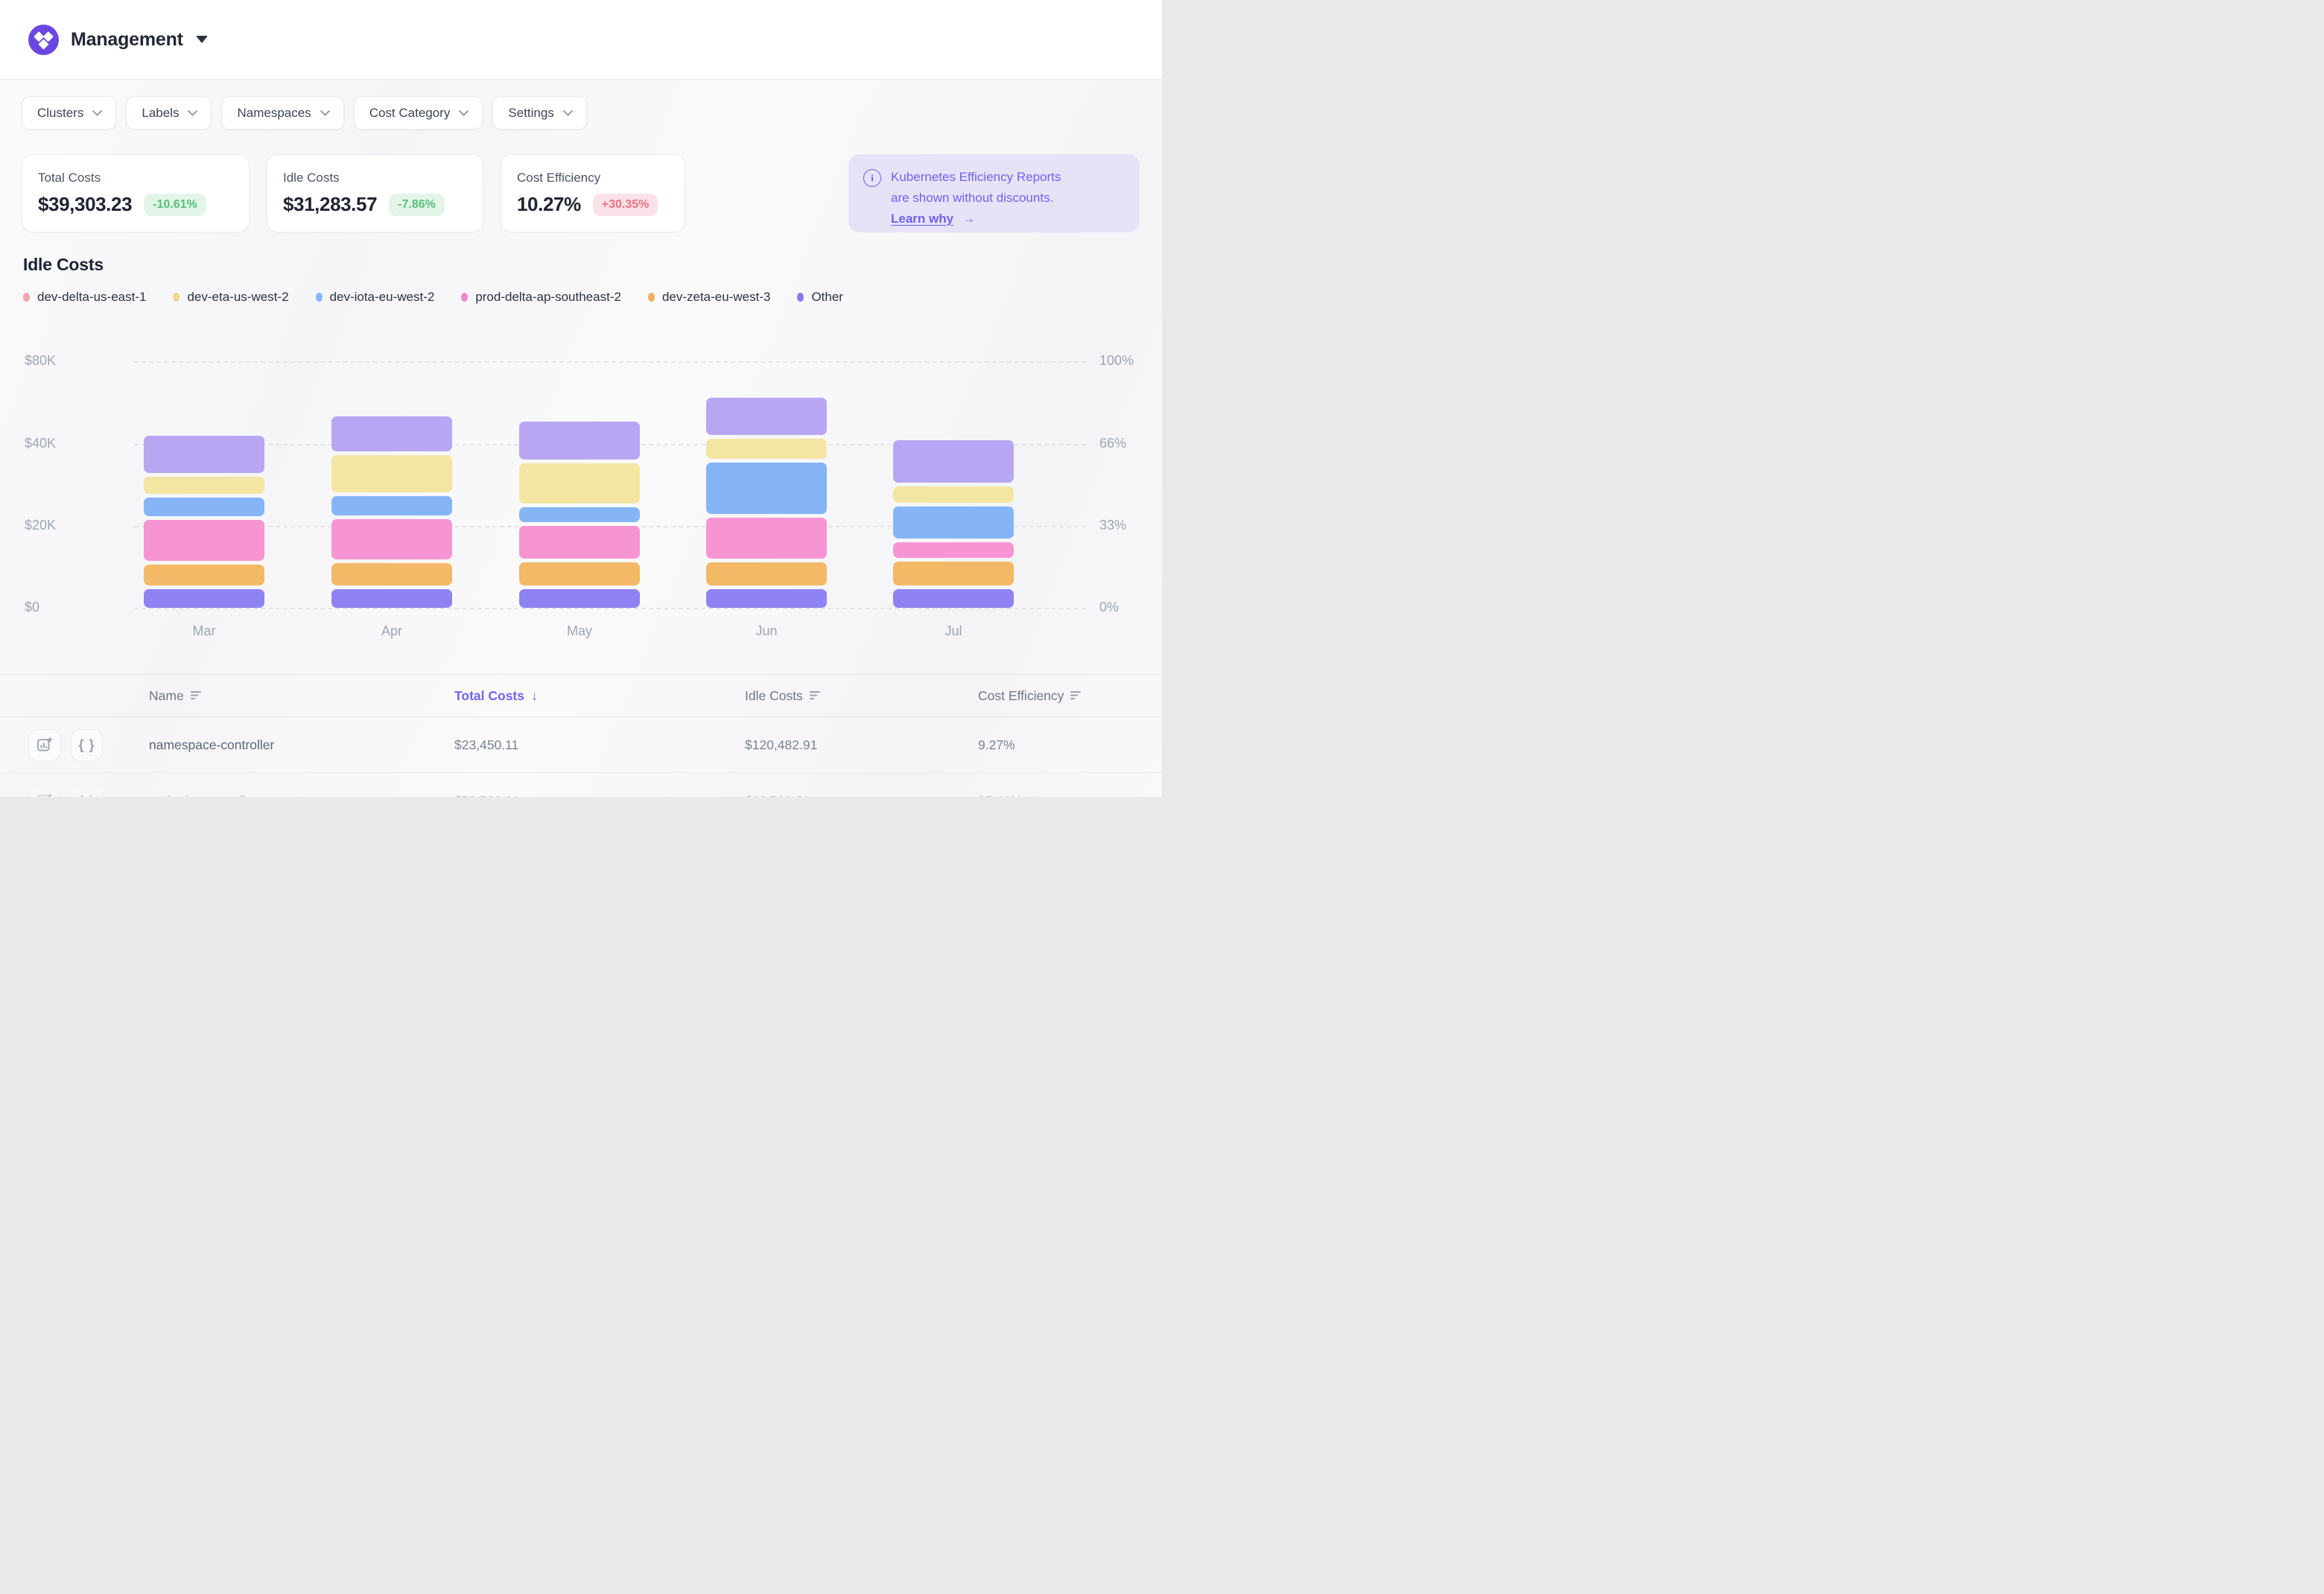  What do you see at coordinates (862, 796) in the screenshot?
I see `cell-idle-costs: $39,783.21` at bounding box center [862, 796].